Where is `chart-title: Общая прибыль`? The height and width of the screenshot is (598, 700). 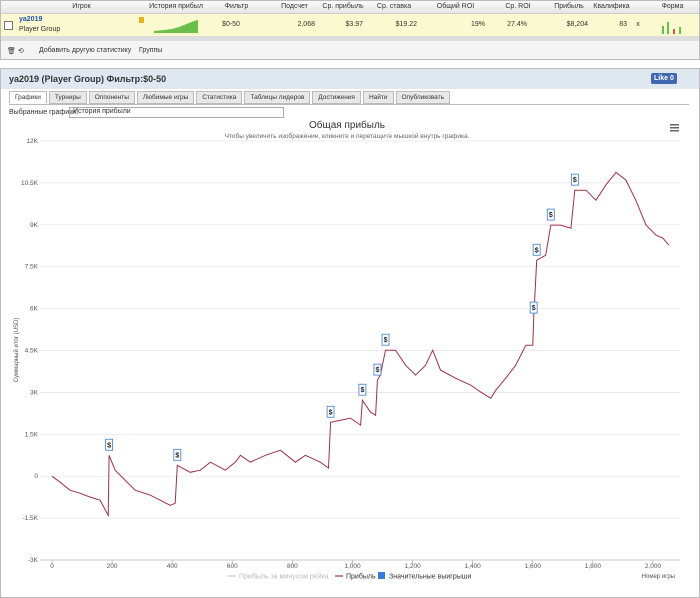
chart-title: Общая прибыль is located at coordinates (347, 125).